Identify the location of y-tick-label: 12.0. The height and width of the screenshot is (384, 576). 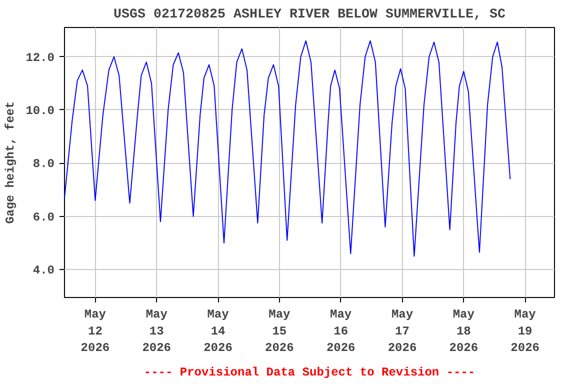
(40, 57).